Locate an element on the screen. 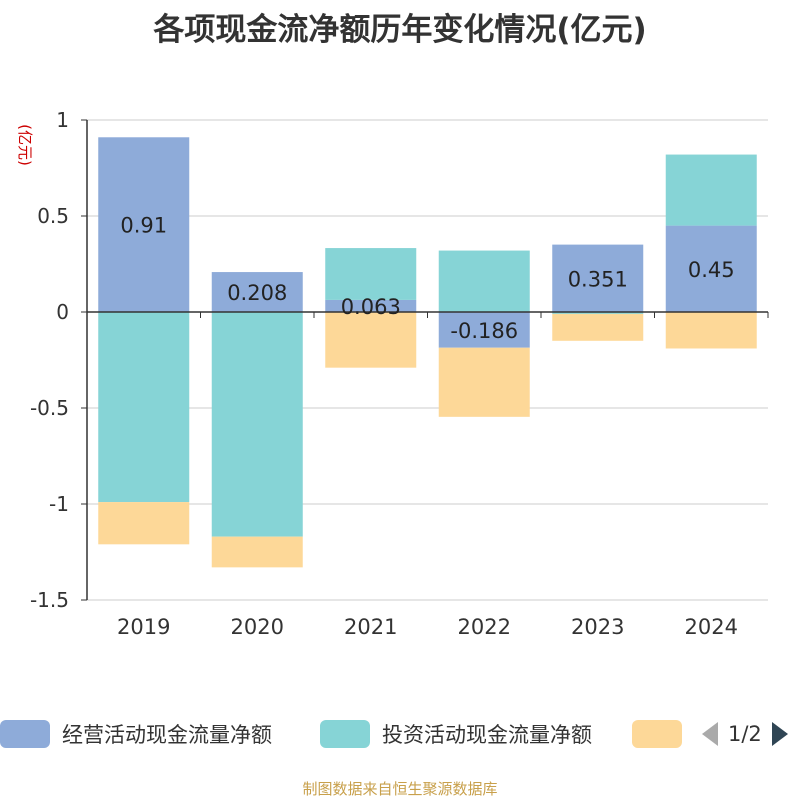 The width and height of the screenshot is (800, 800). data-label: 0.45 is located at coordinates (711, 270).